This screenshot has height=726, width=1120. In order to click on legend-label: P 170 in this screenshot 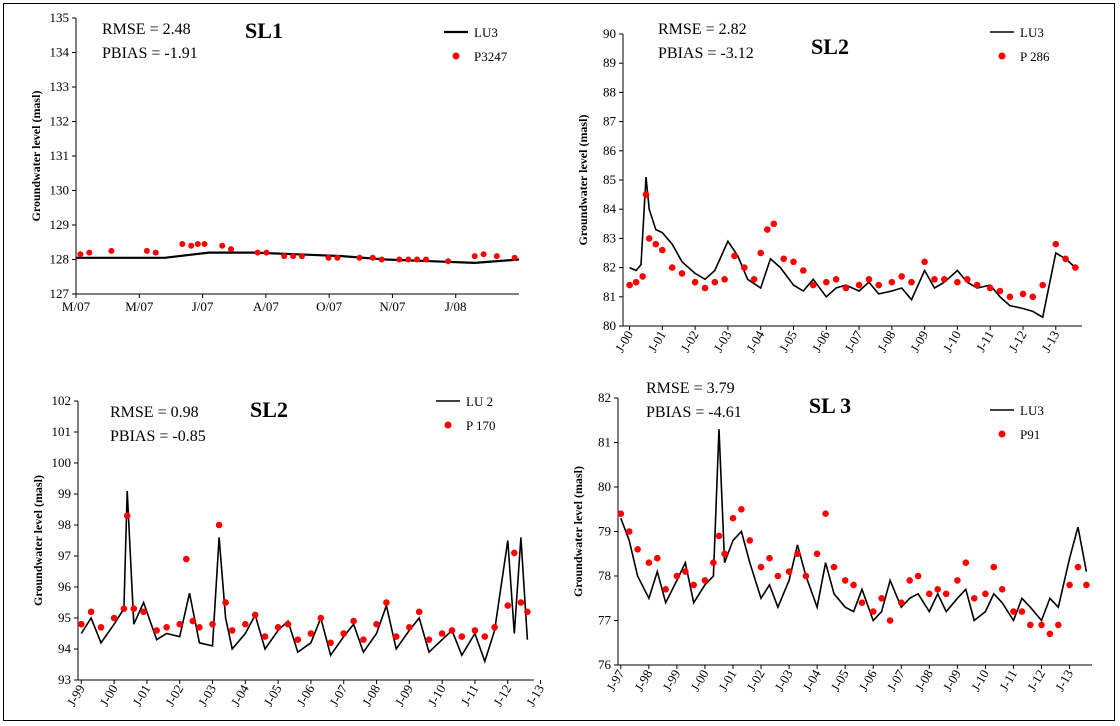, I will do `click(481, 425)`.